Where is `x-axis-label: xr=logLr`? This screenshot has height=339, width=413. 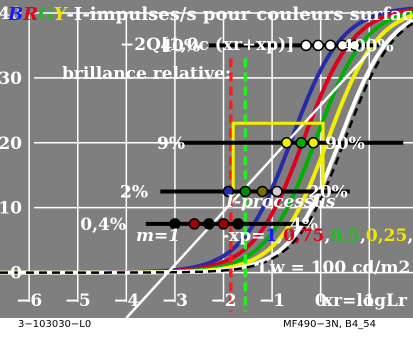
x-axis-label: xr=logLr is located at coordinates (365, 301).